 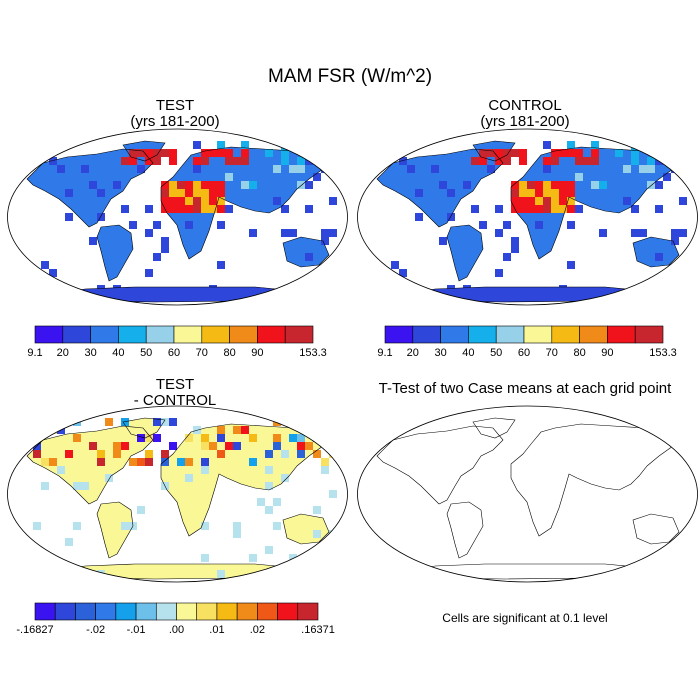 What do you see at coordinates (318, 630) in the screenshot?
I see `colorbar-tick-label: .16371` at bounding box center [318, 630].